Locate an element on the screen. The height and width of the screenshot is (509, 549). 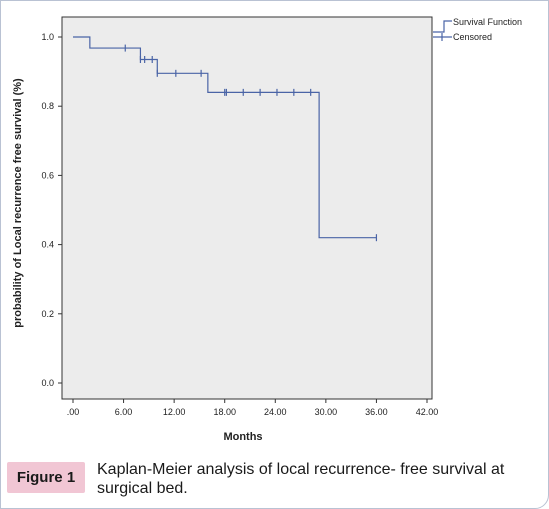
legend-survival-swatch is located at coordinates (442, 26).